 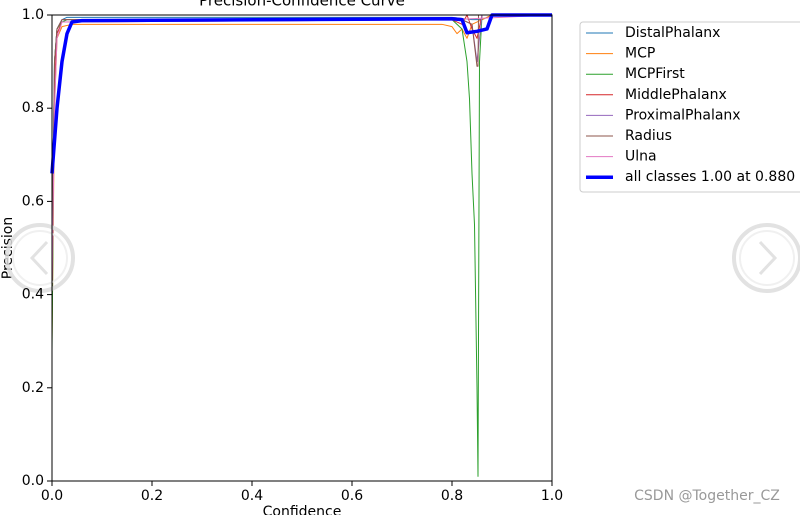 What do you see at coordinates (52, 496) in the screenshot?
I see `x-tick-label: 0.0` at bounding box center [52, 496].